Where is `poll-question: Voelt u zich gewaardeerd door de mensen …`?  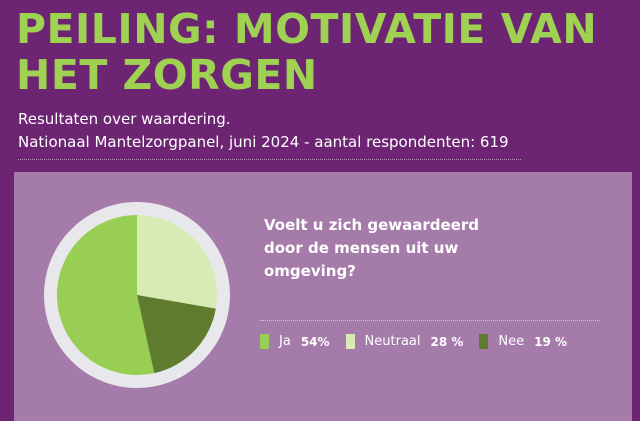 poll-question: Voelt u zich gewaardeerd door de mensen … is located at coordinates (371, 248).